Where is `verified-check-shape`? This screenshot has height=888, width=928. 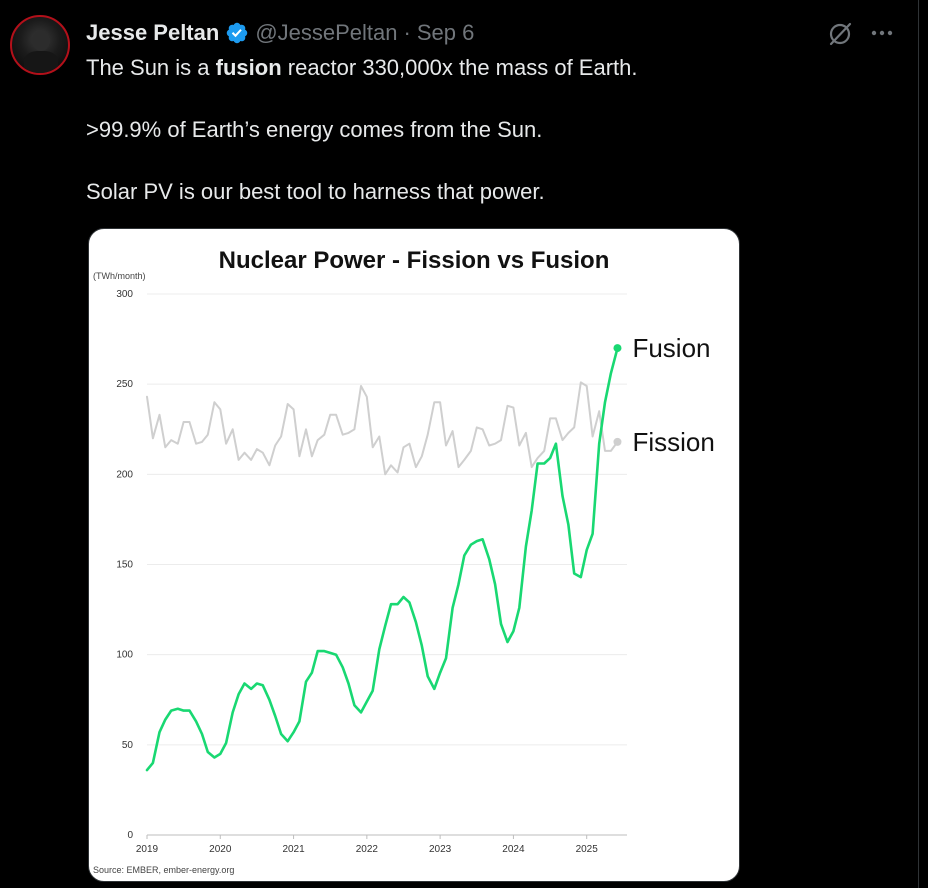 verified-check-shape is located at coordinates (237, 33).